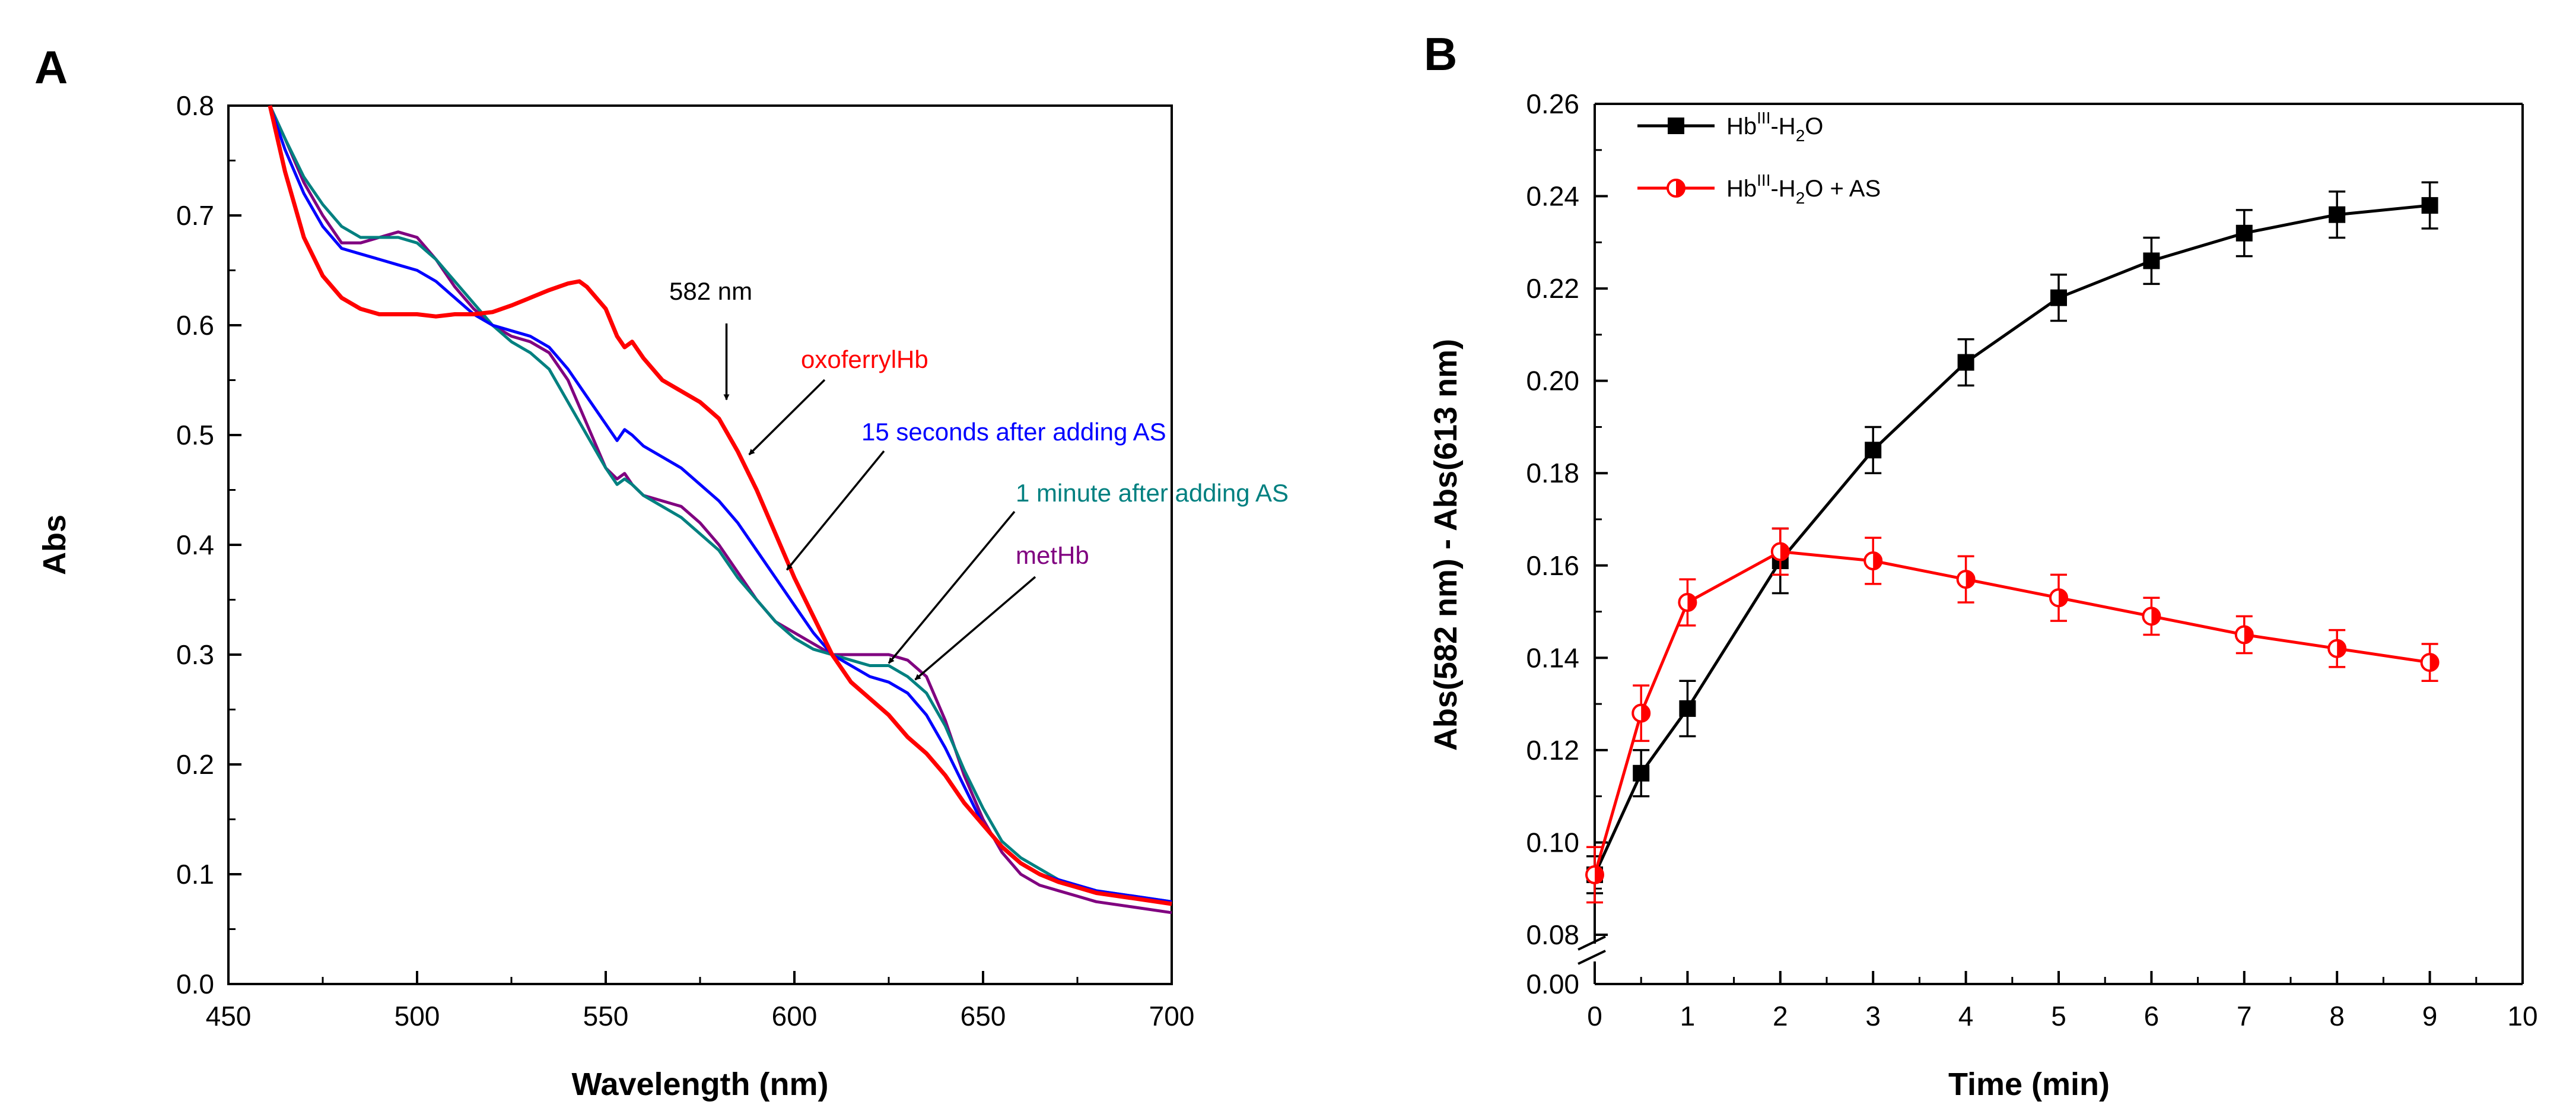  Describe the element at coordinates (1966, 1016) in the screenshot. I see `x-tick-label: 4` at that location.